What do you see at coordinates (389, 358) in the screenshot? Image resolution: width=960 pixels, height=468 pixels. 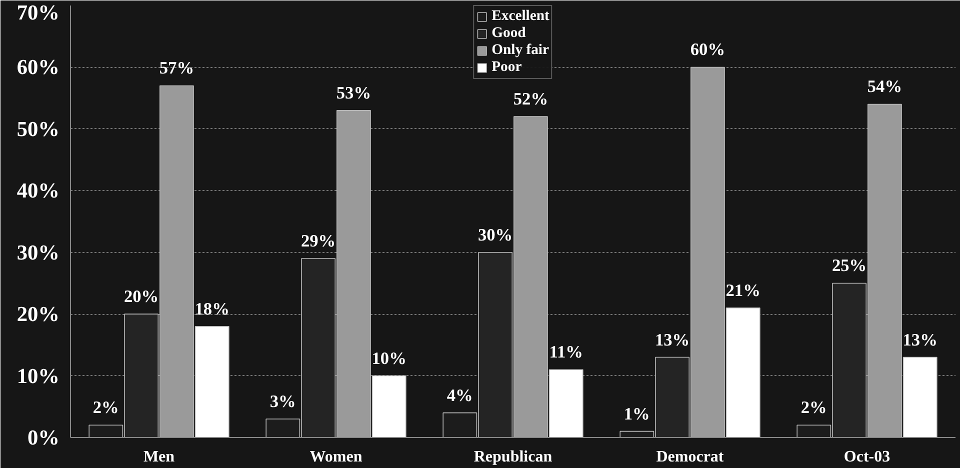 I see `data-label: 10%` at bounding box center [389, 358].